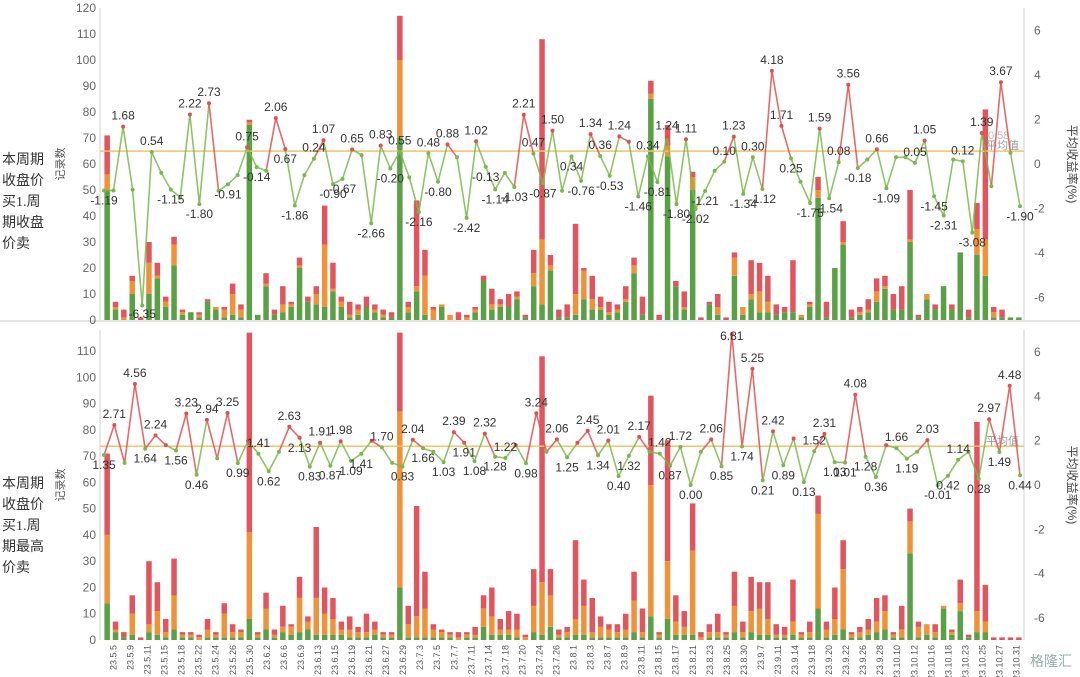  Describe the element at coordinates (526, 473) in the screenshot. I see `data-label: 0.98` at that location.